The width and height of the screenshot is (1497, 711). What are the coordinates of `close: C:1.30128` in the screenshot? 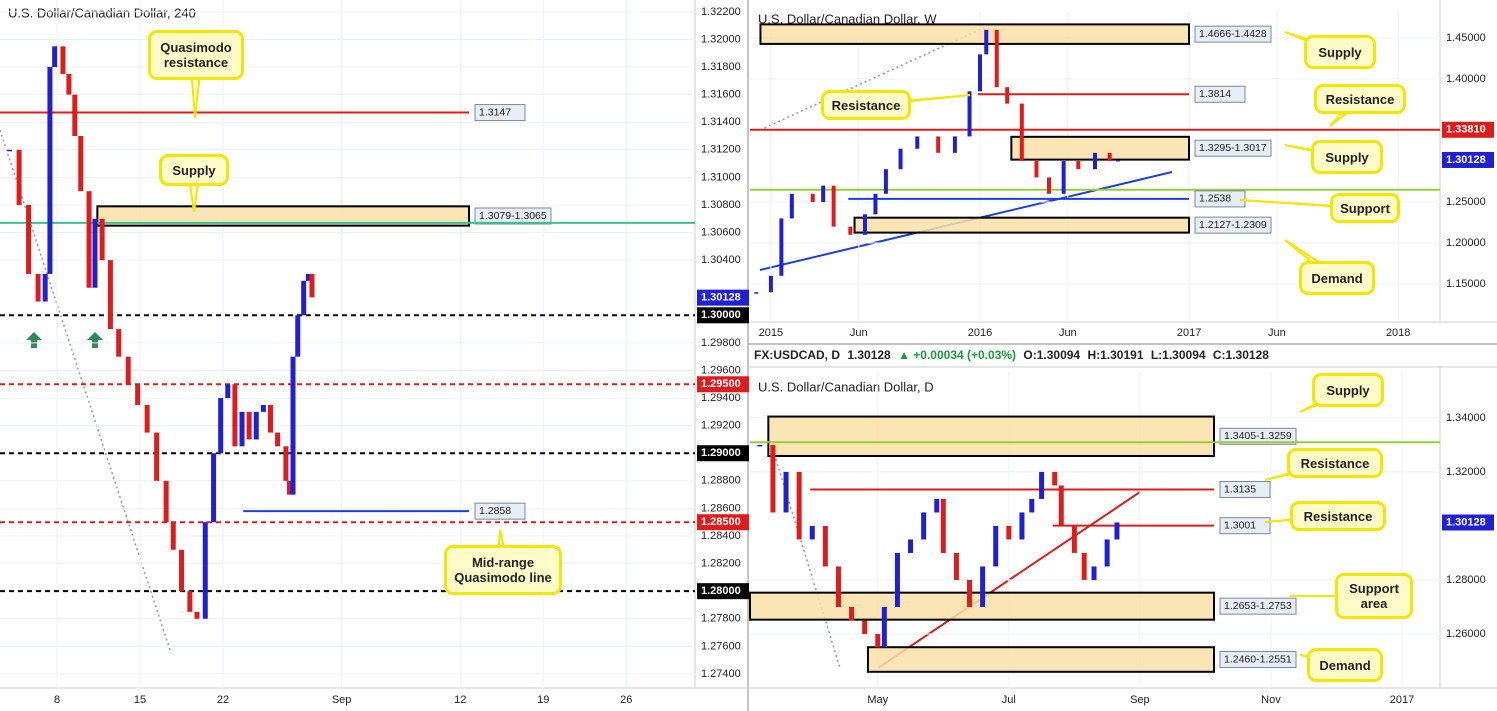 It's located at (1241, 355).